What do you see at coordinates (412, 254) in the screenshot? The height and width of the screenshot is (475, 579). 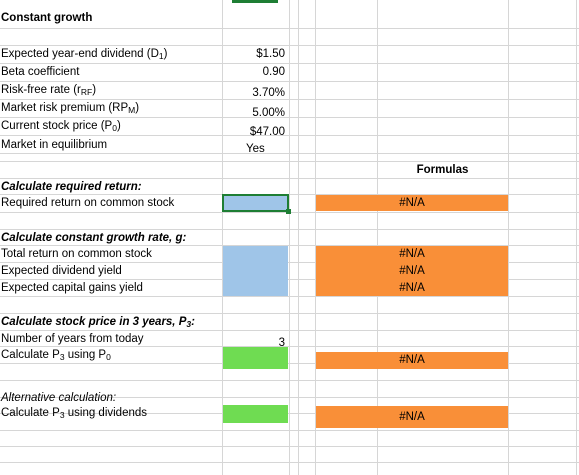 I see `total-return-formula: #N/A` at bounding box center [412, 254].